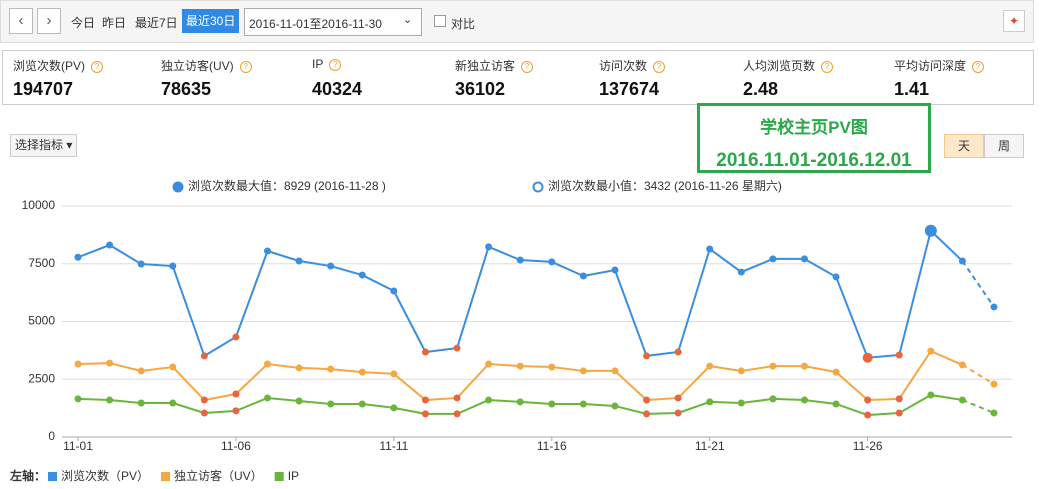 The height and width of the screenshot is (489, 1040). What do you see at coordinates (1014, 21) in the screenshot?
I see `pin-button: ✦` at bounding box center [1014, 21].